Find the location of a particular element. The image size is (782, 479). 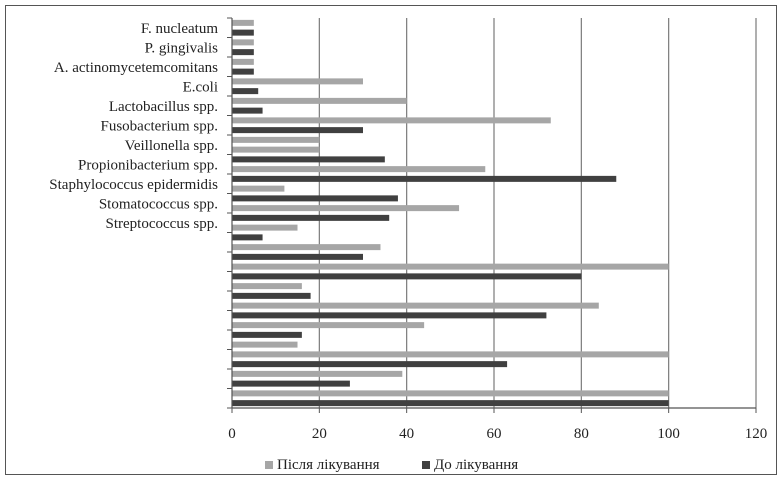

category-label-7: Propionibacterium spp. is located at coordinates (148, 165).